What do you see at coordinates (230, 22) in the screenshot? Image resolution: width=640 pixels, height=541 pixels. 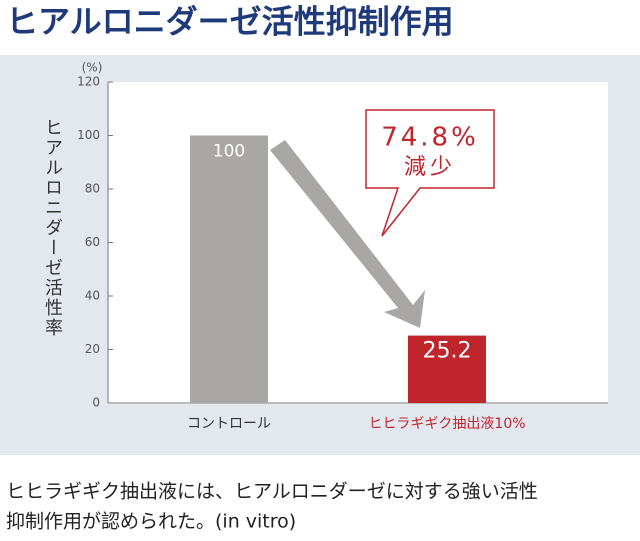 I see `page-title: ヒアルロニダーゼ活性抑制作用` at bounding box center [230, 22].